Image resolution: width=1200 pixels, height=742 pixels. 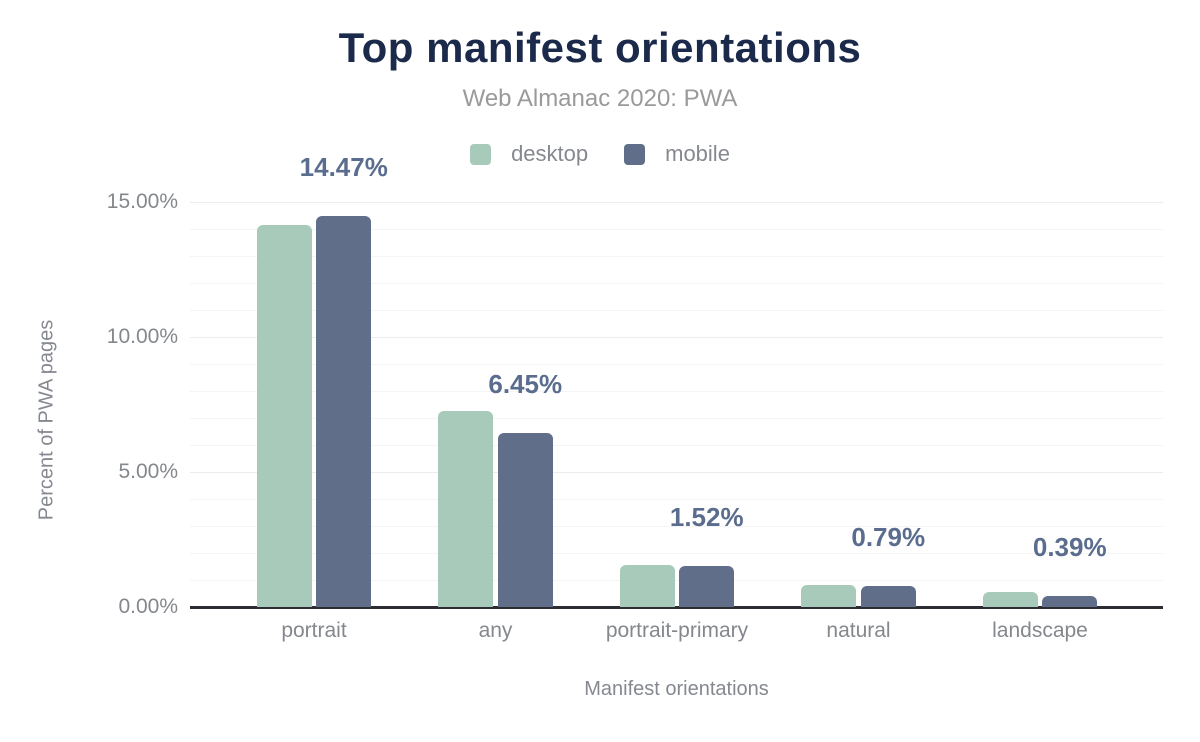 I want to click on y-tick-label: 5.00%, so click(x=148, y=471).